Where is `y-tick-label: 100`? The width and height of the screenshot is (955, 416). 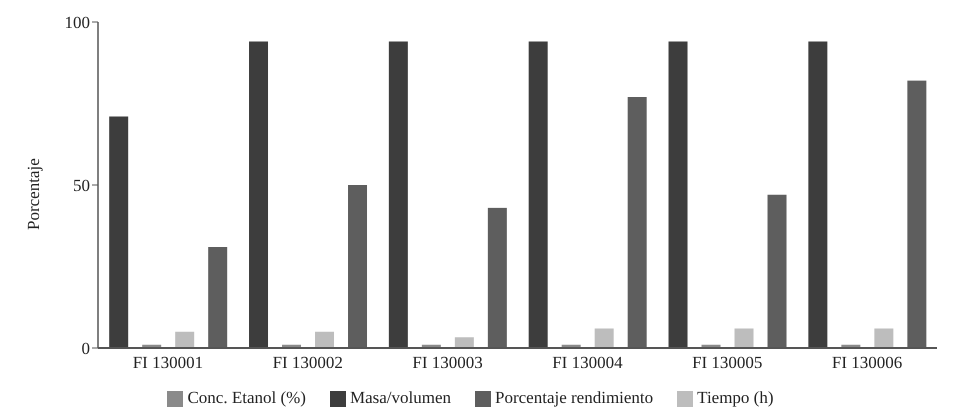
y-tick-label: 100 is located at coordinates (77, 22).